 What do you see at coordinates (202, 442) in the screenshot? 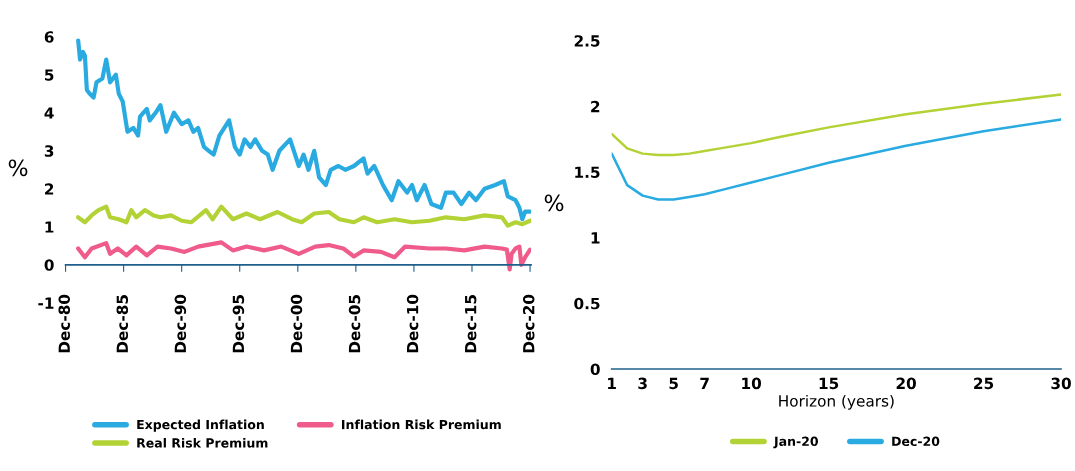
I see `legend-label: Real Risk Premium` at bounding box center [202, 442].